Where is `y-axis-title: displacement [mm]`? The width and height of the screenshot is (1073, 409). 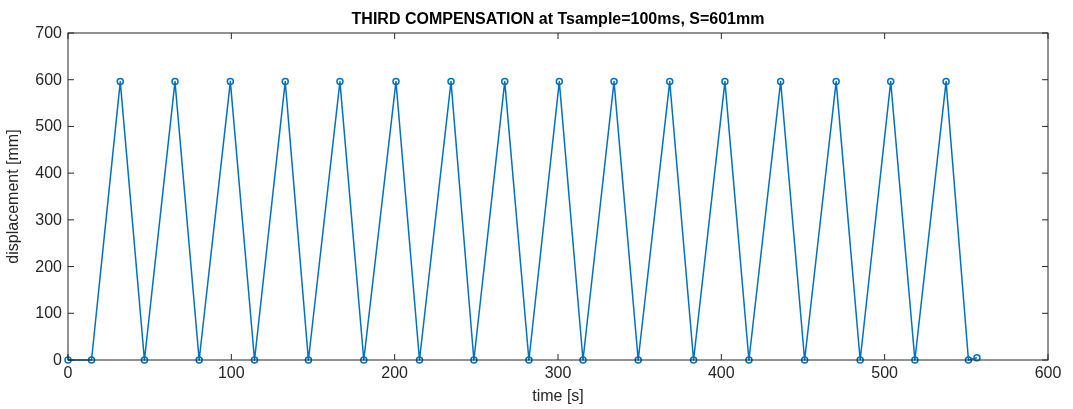 y-axis-title: displacement [mm] is located at coordinates (12, 196).